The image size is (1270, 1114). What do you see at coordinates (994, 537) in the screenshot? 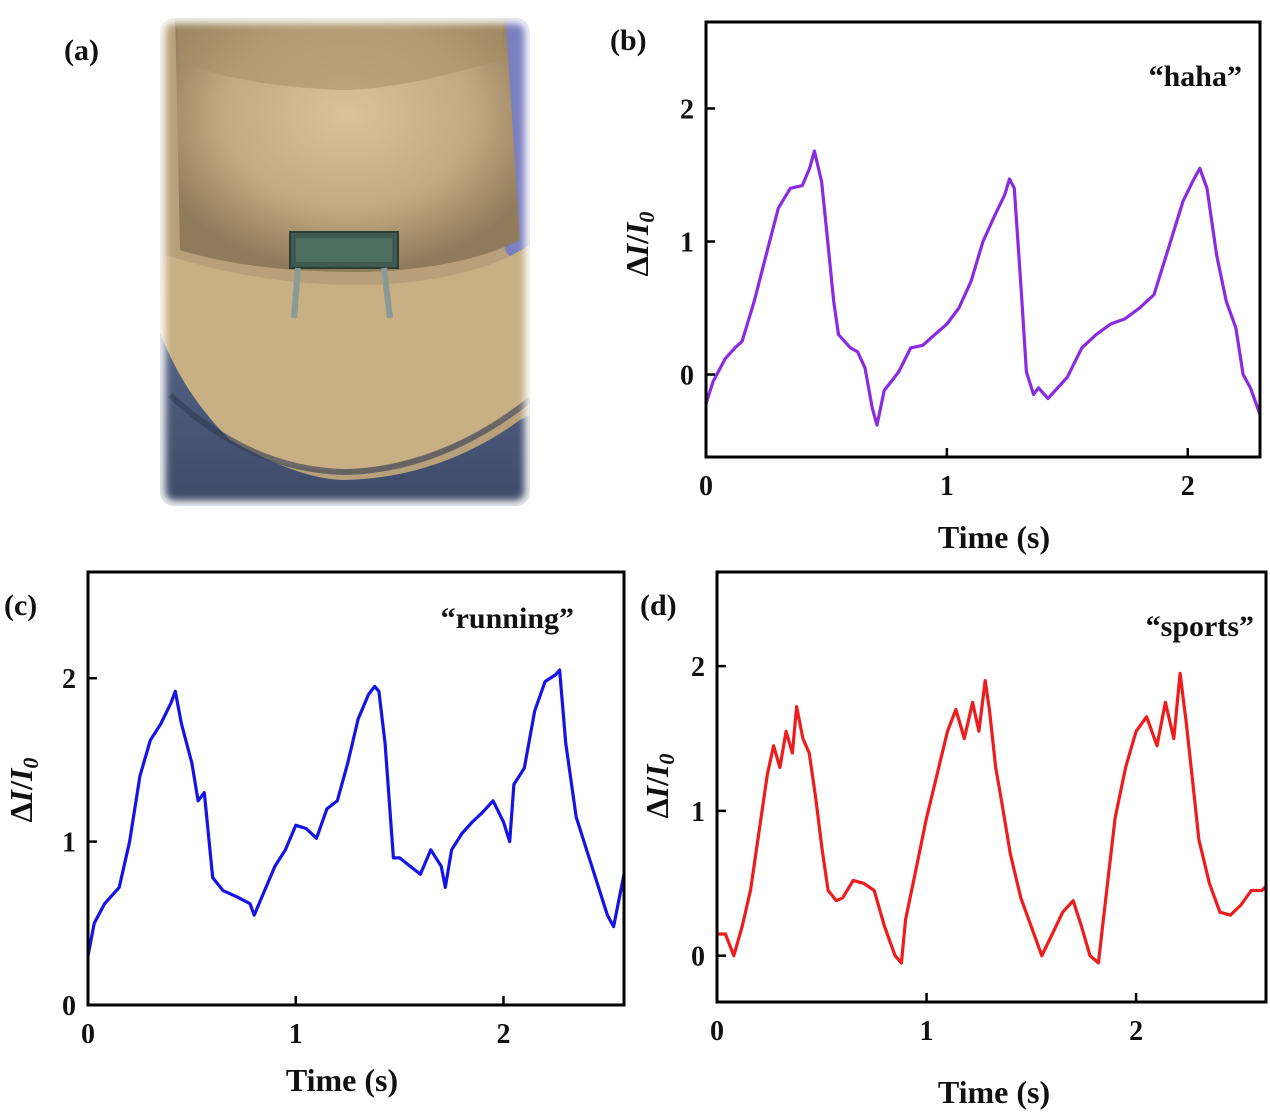
I see `x-axis-title-b: Time (s)` at bounding box center [994, 537].